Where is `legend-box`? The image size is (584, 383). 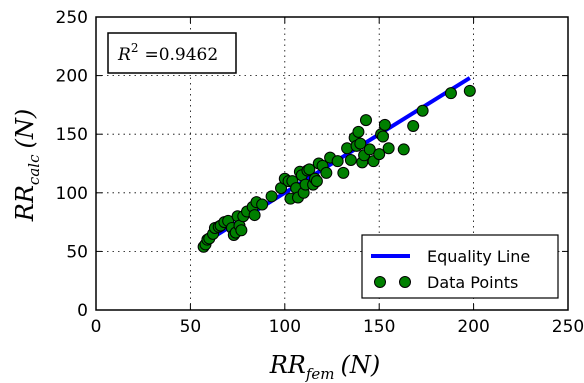
legend-box is located at coordinates (460, 266).